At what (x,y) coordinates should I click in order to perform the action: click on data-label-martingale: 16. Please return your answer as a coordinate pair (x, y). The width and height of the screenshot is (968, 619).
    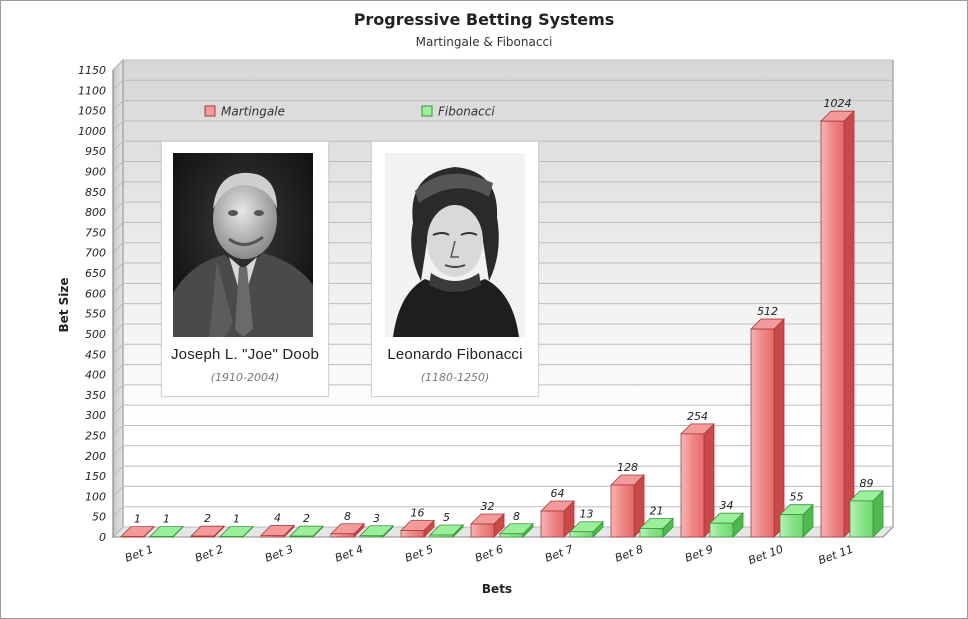
    Looking at the image, I should click on (418, 513).